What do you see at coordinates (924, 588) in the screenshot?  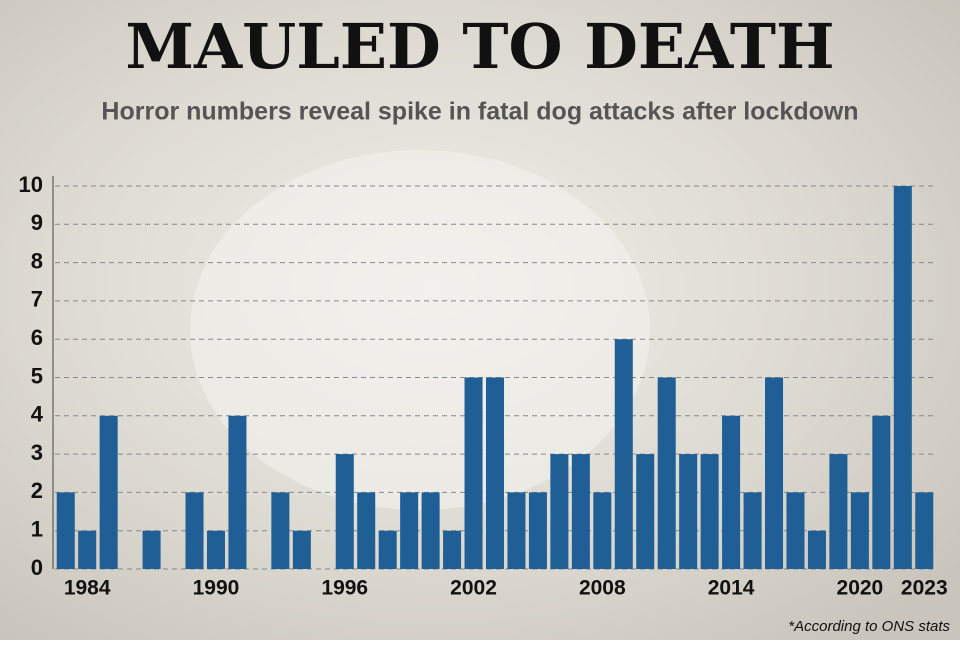 I see `x-tick-label: 2023` at bounding box center [924, 588].